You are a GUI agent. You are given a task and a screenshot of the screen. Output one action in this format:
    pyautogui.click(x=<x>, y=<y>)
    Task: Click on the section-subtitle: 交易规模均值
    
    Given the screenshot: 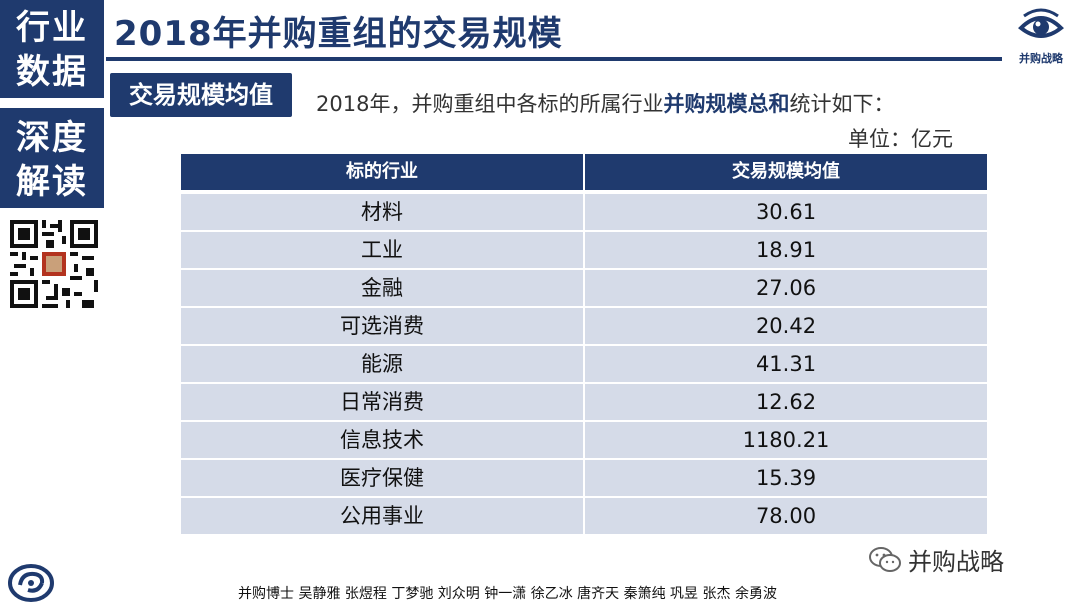 What is the action you would take?
    pyautogui.click(x=201, y=95)
    